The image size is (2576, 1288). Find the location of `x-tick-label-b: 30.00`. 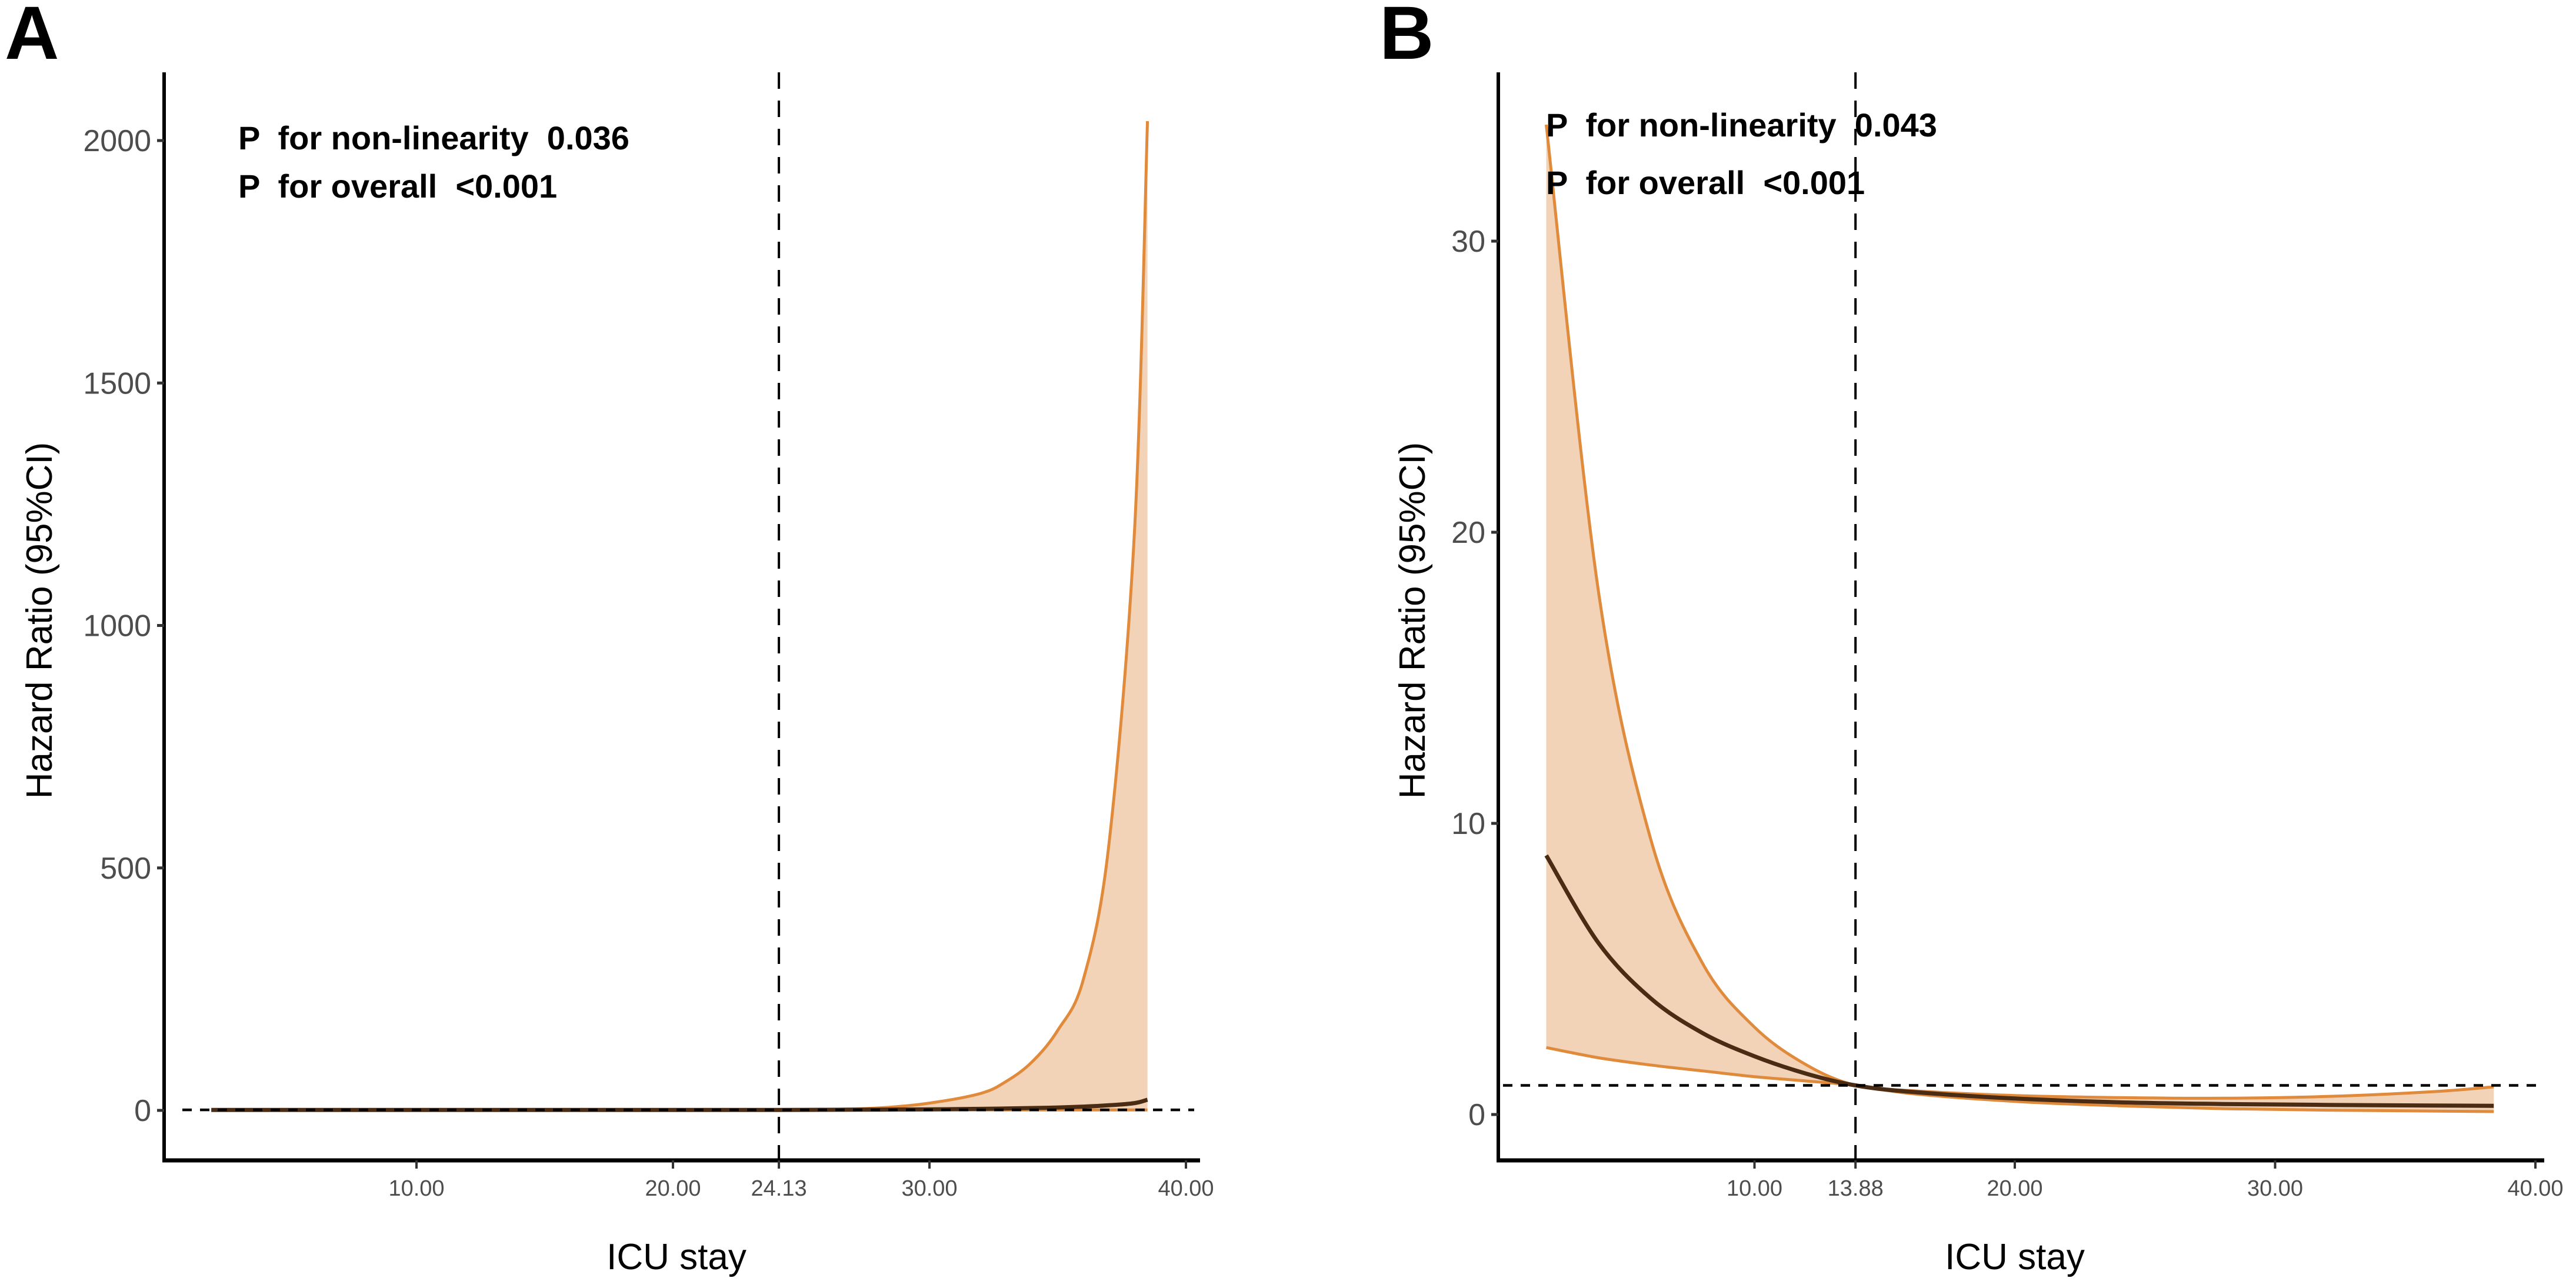

x-tick-label-b: 30.00 is located at coordinates (2275, 1188).